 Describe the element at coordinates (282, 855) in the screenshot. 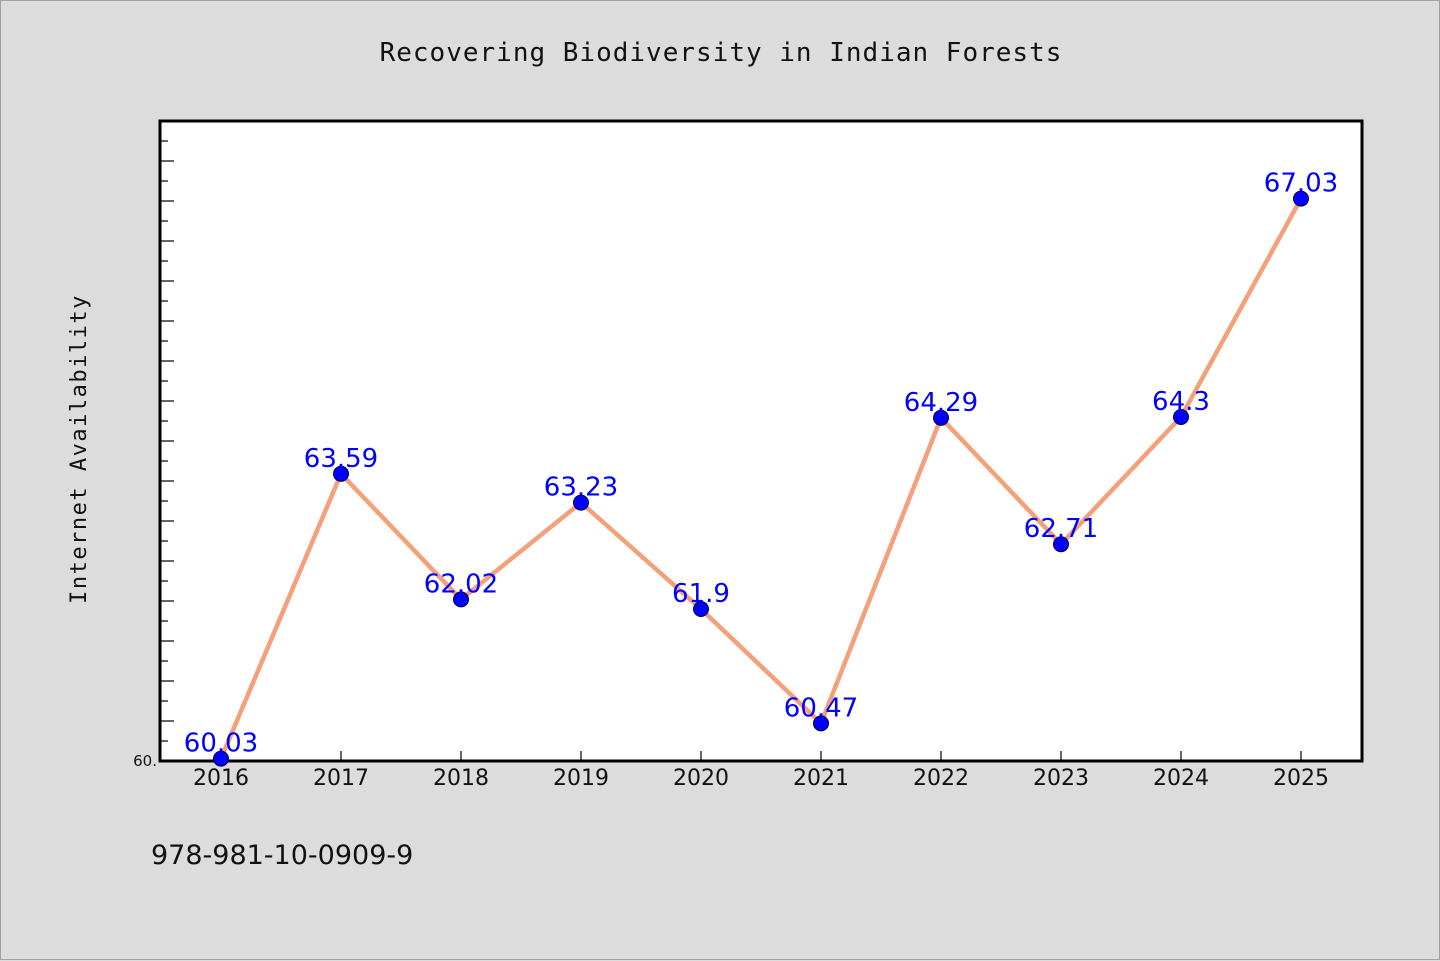

I see `isbn-footer: 978-981-10-0909-9` at that location.